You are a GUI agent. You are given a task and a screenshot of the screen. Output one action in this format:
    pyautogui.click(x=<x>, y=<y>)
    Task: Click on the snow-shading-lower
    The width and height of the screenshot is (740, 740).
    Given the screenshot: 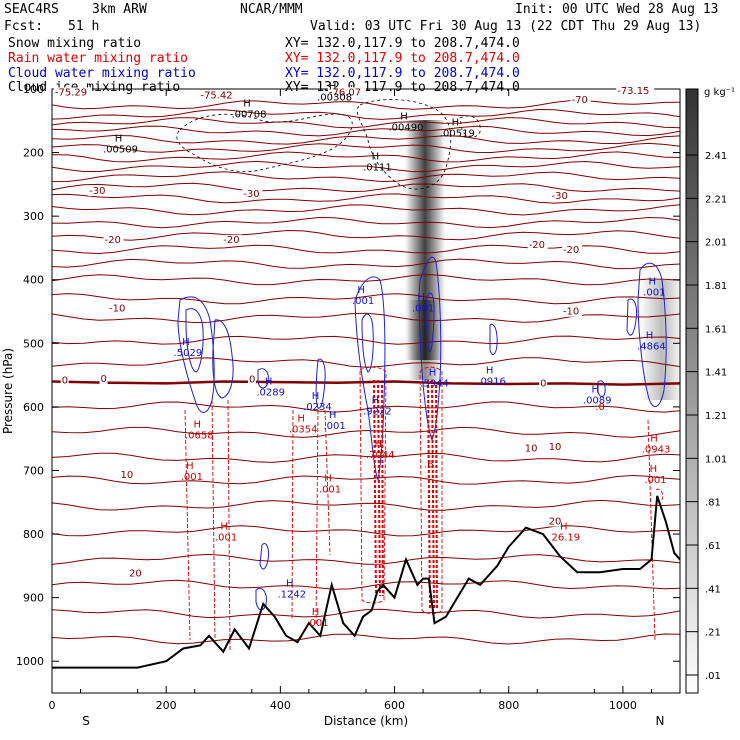 What is the action you would take?
    pyautogui.click(x=425, y=340)
    